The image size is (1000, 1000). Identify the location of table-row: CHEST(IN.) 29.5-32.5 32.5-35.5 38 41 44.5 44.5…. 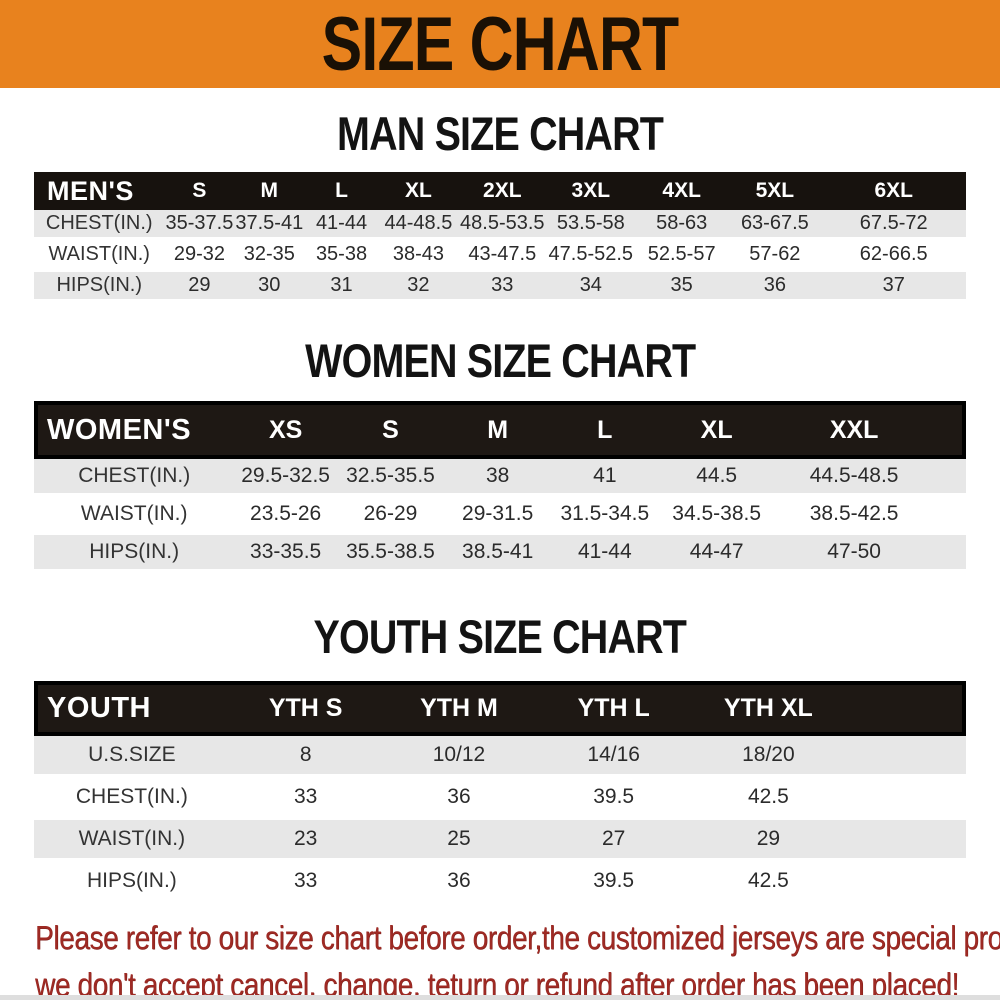
(500, 478).